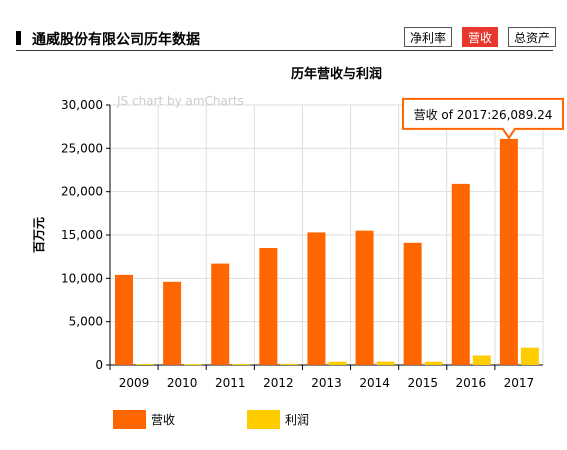 The width and height of the screenshot is (567, 450). I want to click on header-divider, so click(284, 50).